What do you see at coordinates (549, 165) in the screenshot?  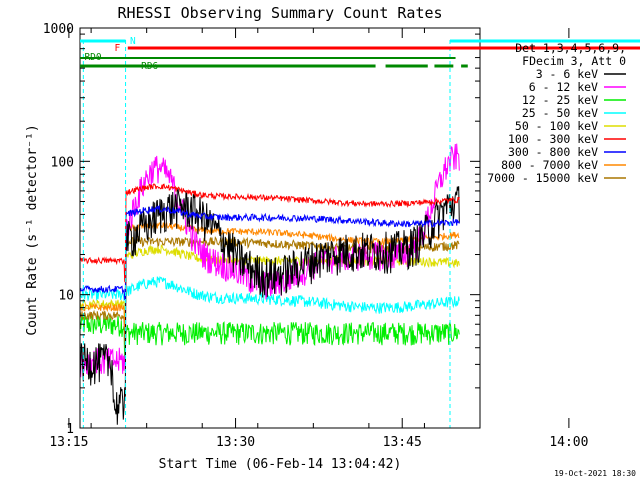 I see `legend-entry-label: 800 - 7000 keV` at bounding box center [549, 165].